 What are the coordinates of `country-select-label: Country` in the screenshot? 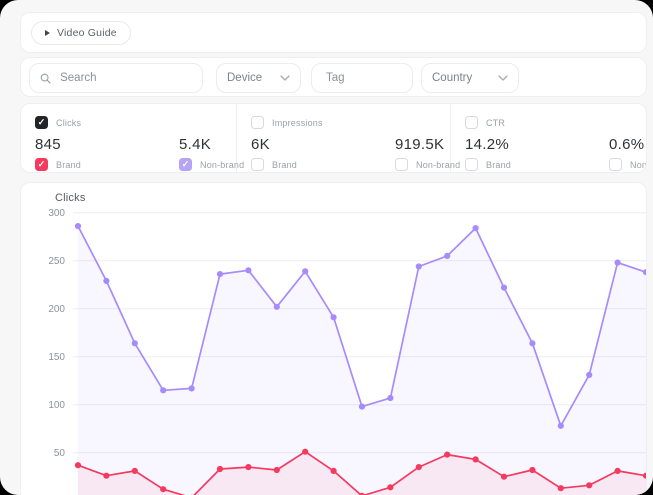 It's located at (452, 78).